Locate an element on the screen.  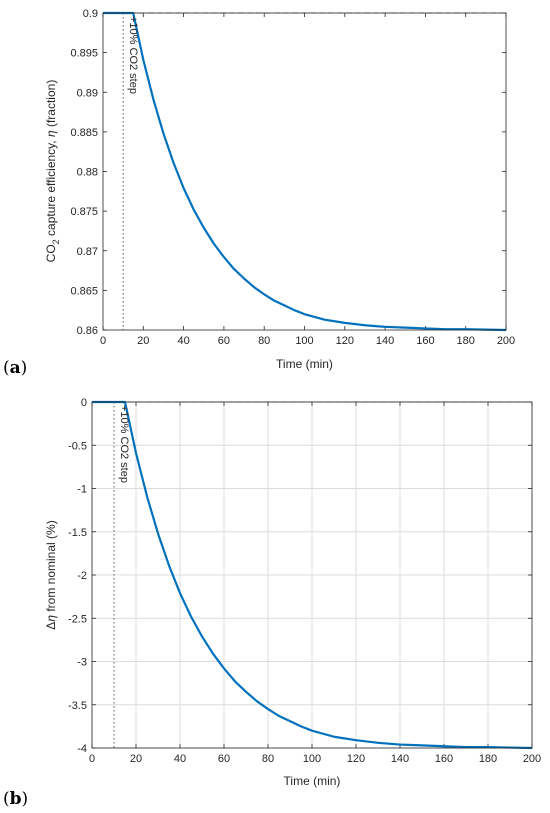
panel-a-xtick-label: 0 is located at coordinates (103, 341).